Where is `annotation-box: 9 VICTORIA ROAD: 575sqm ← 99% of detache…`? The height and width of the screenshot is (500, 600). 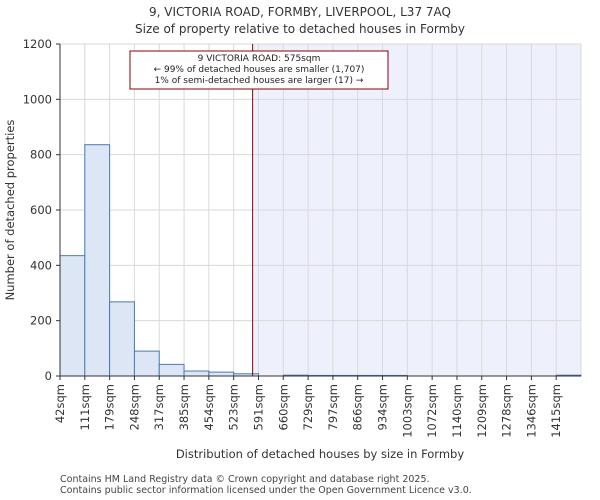
annotation-box: 9 VICTORIA ROAD: 575sqm ← 99% of detache… is located at coordinates (259, 70).